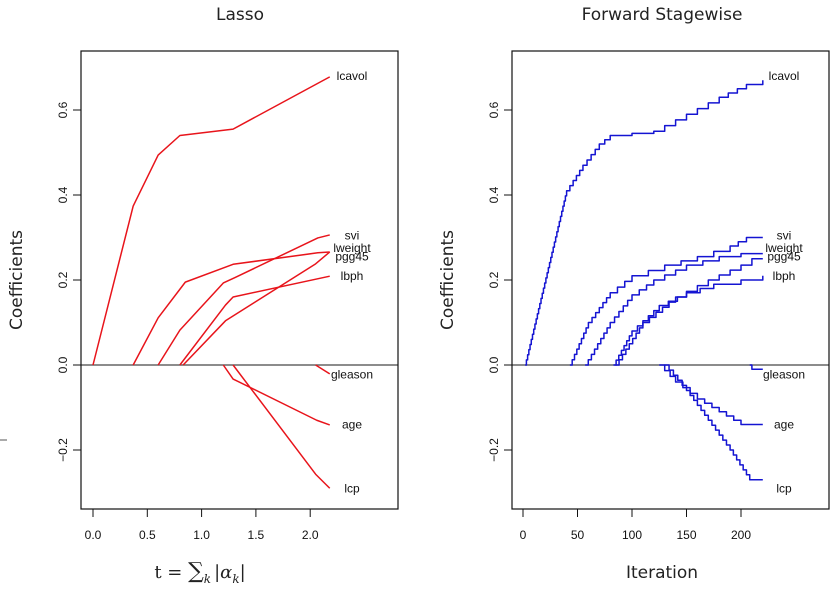  Describe the element at coordinates (523, 535) in the screenshot. I see `x-tick-label: 0` at that location.